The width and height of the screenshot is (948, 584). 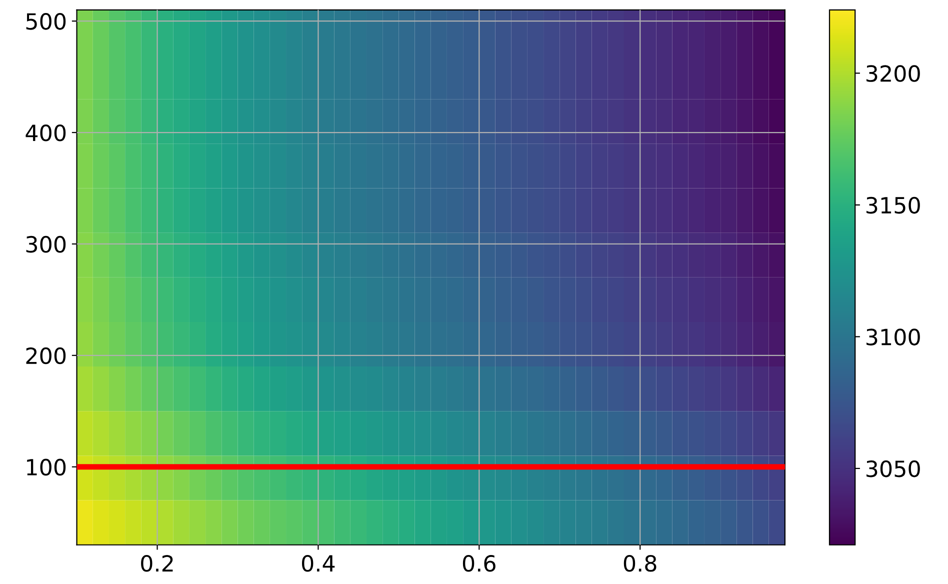 I want to click on x-tick-label: 0.6, so click(x=479, y=563).